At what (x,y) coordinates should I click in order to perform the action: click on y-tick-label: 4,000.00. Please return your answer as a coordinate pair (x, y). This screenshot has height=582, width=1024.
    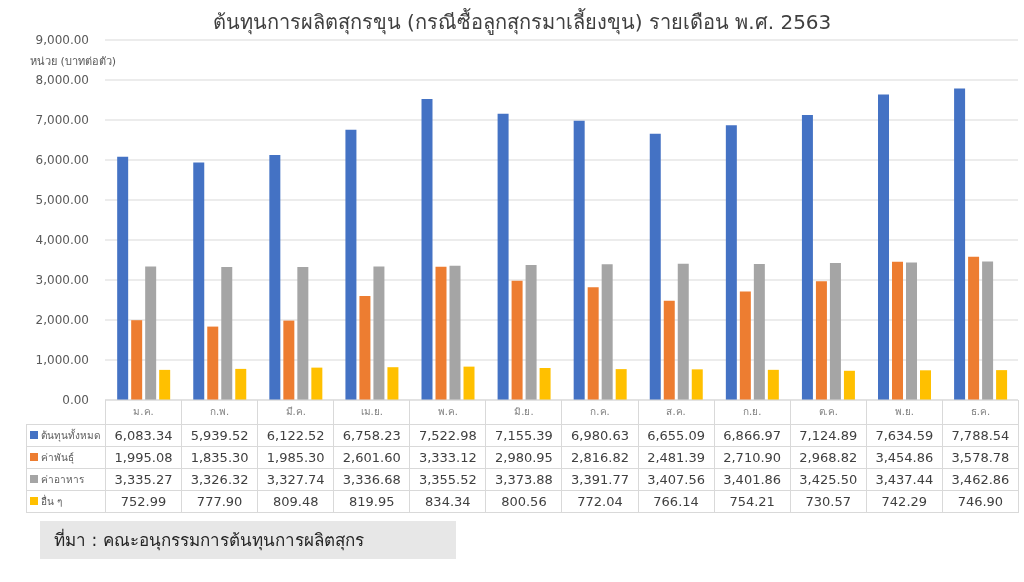
    Looking at the image, I should click on (62, 240).